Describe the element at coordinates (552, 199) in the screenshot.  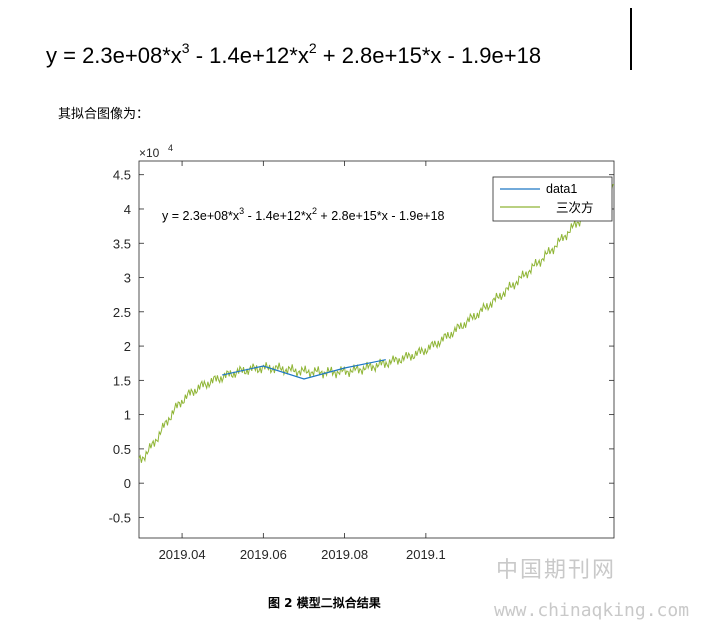
I see `legend-box` at that location.